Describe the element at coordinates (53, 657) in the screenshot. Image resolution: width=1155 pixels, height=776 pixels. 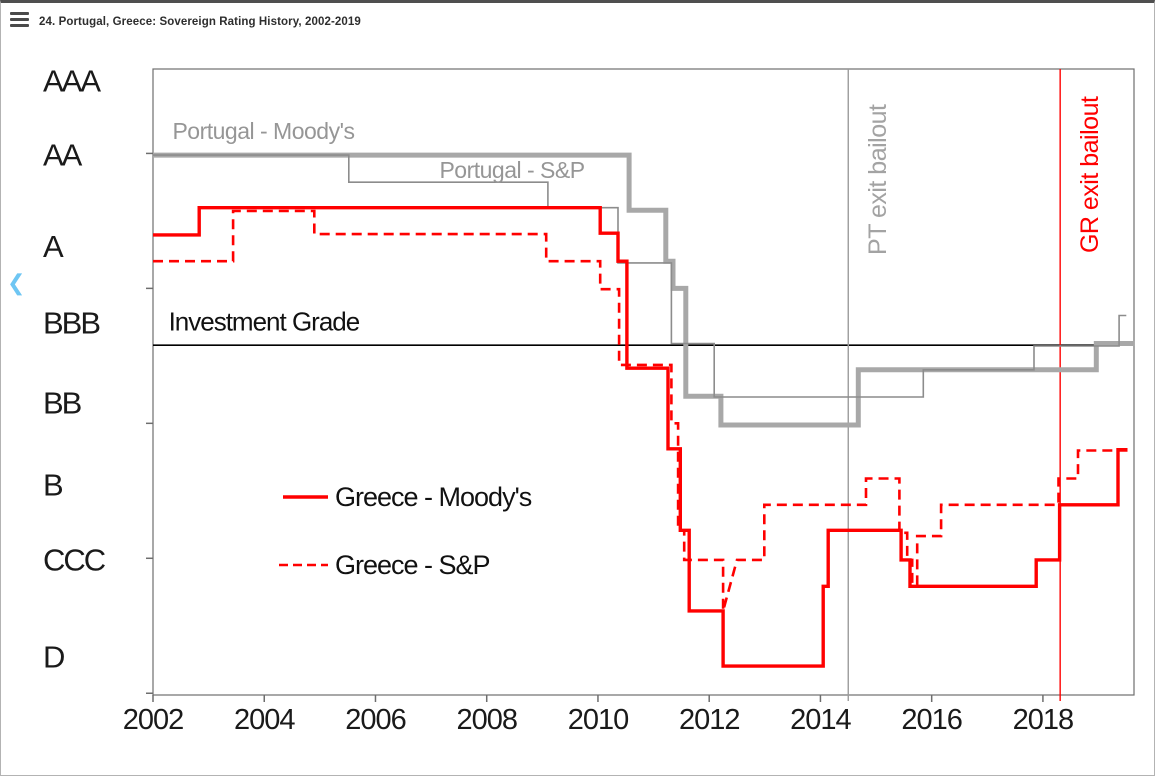
I see `y-axis-label: D` at that location.